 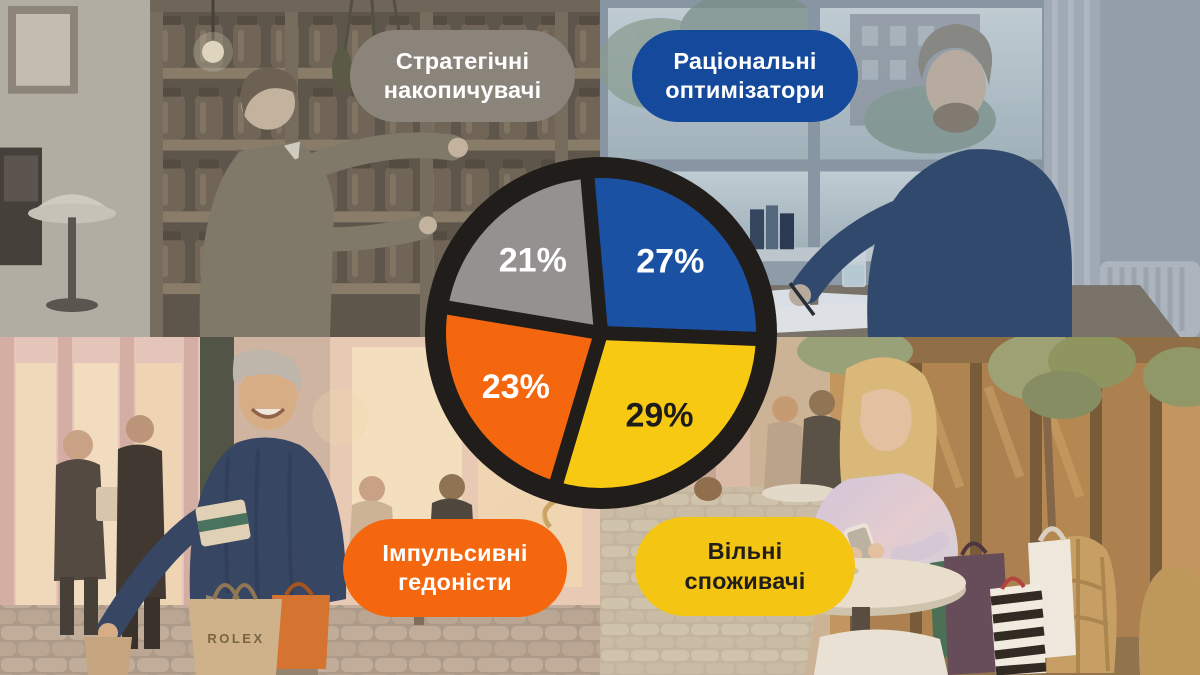 I want to click on pill-line: Стратегічні, so click(x=462, y=60).